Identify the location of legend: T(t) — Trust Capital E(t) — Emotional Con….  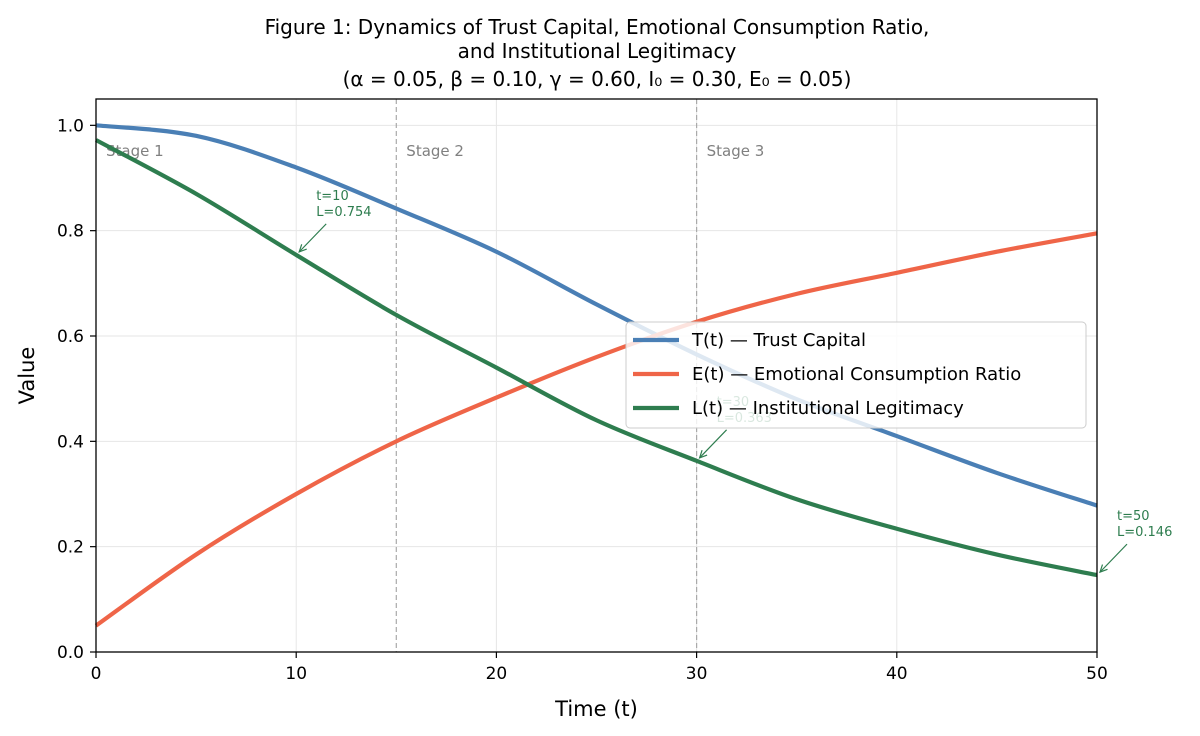
(856, 375).